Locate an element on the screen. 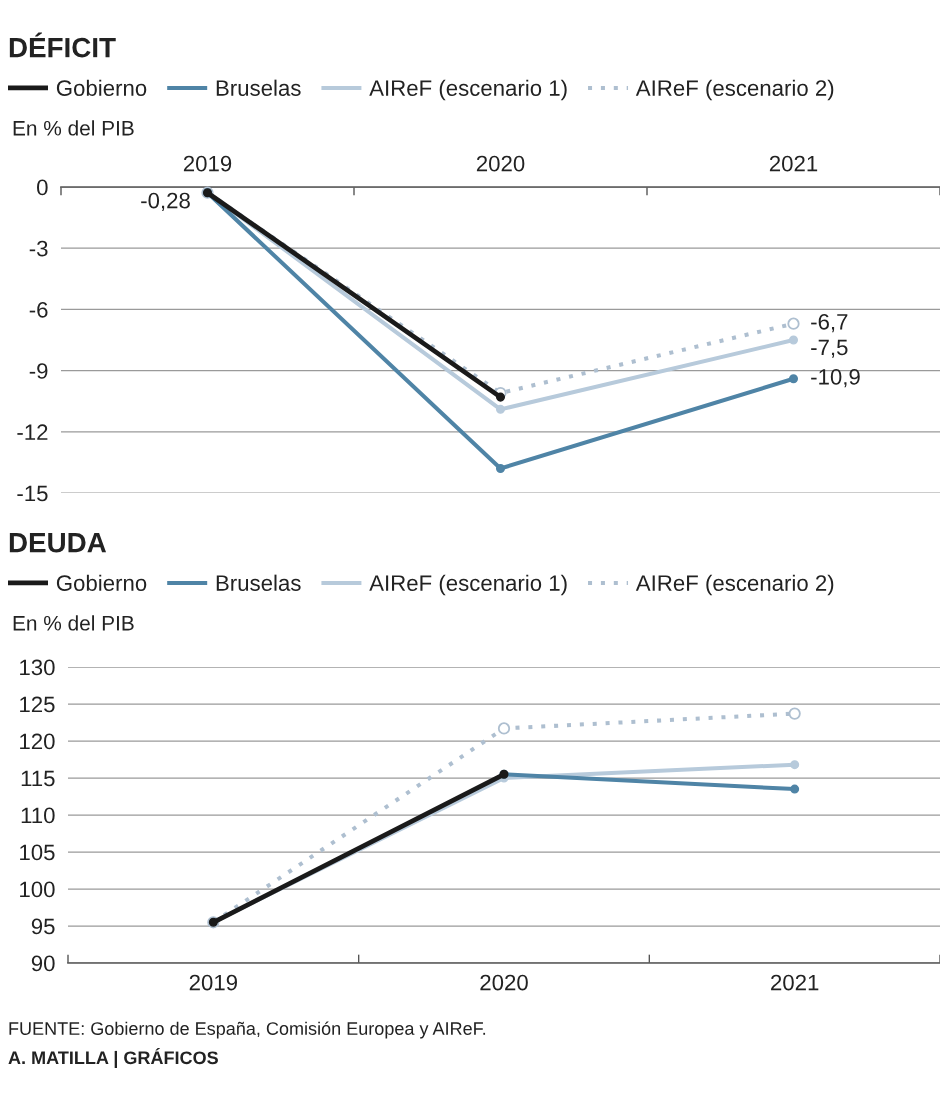 This screenshot has height=1094, width=940. chart-title: DÉFICIT is located at coordinates (62, 45).